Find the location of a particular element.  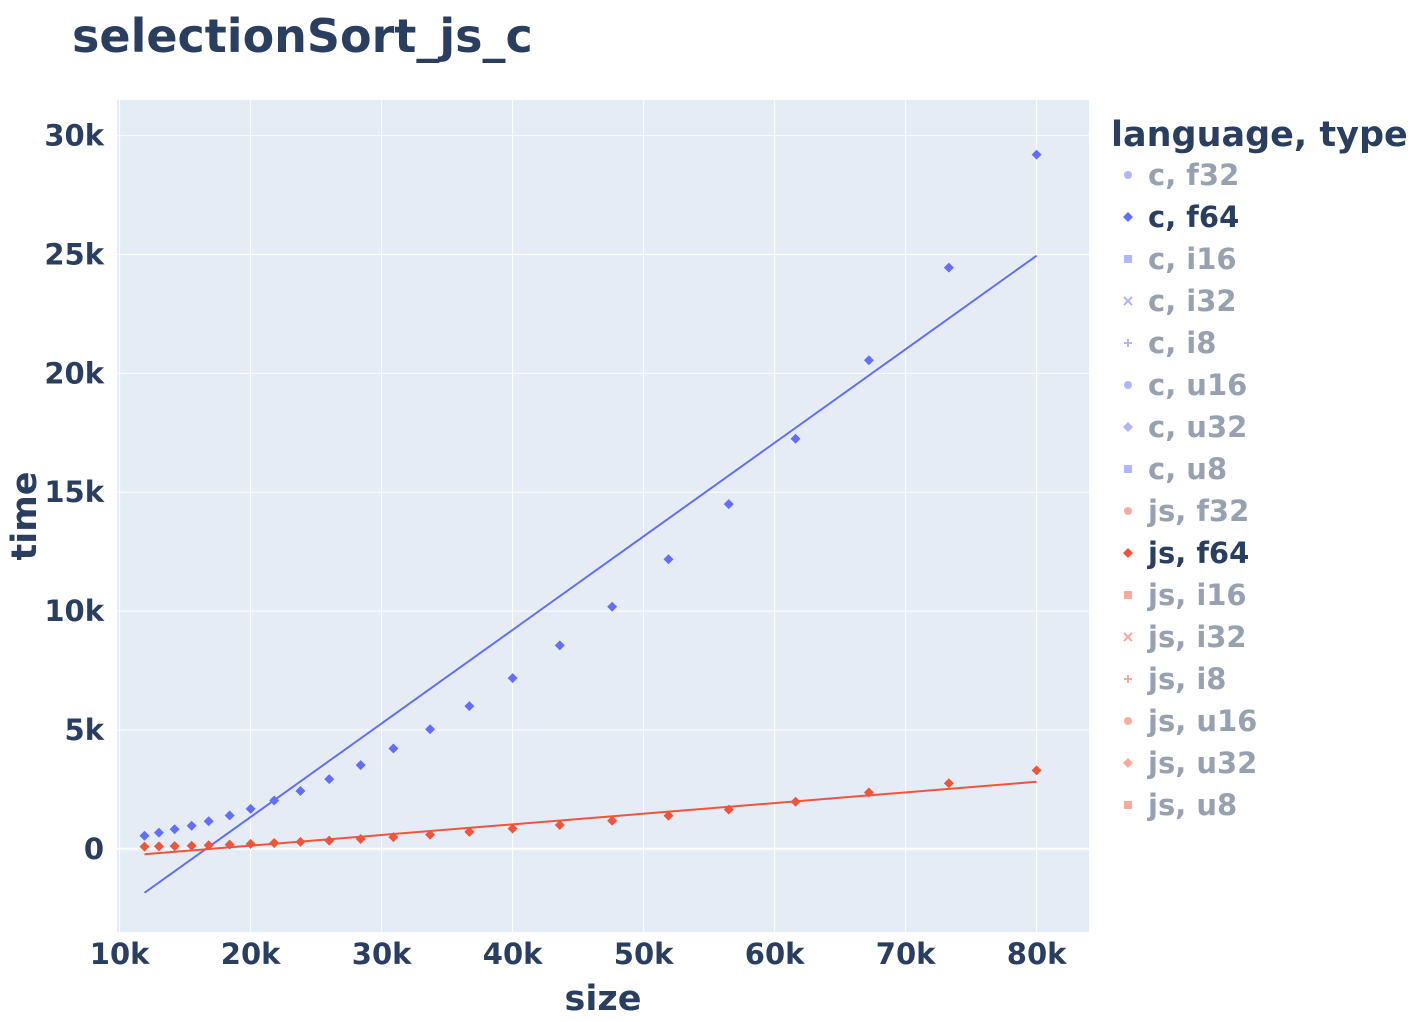

legend-item: js, u16 is located at coordinates (1190, 721).